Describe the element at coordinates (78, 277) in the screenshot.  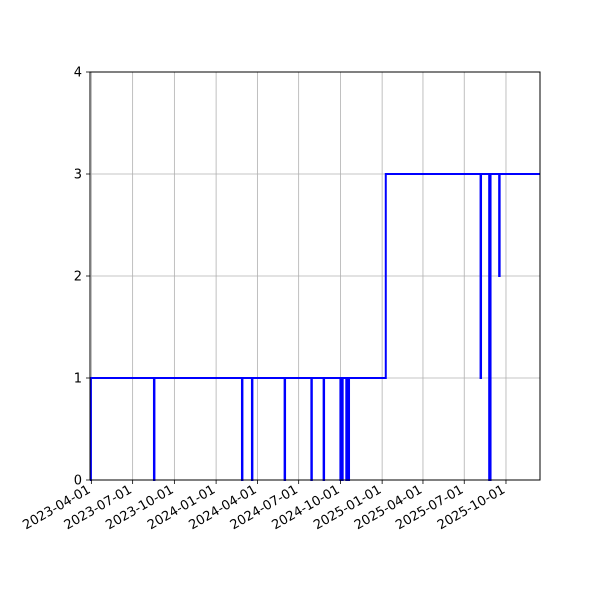
I see `y-tick-label: 2` at that location.